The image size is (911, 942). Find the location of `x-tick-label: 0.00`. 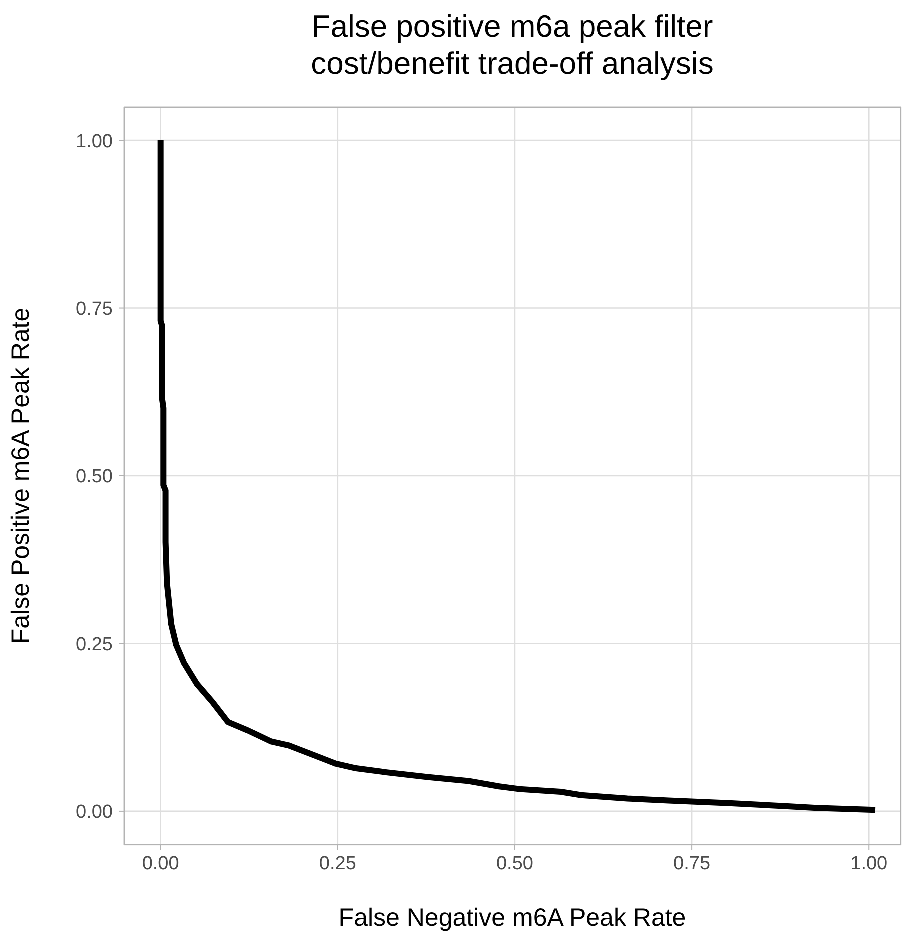

x-tick-label: 0.00 is located at coordinates (161, 863).